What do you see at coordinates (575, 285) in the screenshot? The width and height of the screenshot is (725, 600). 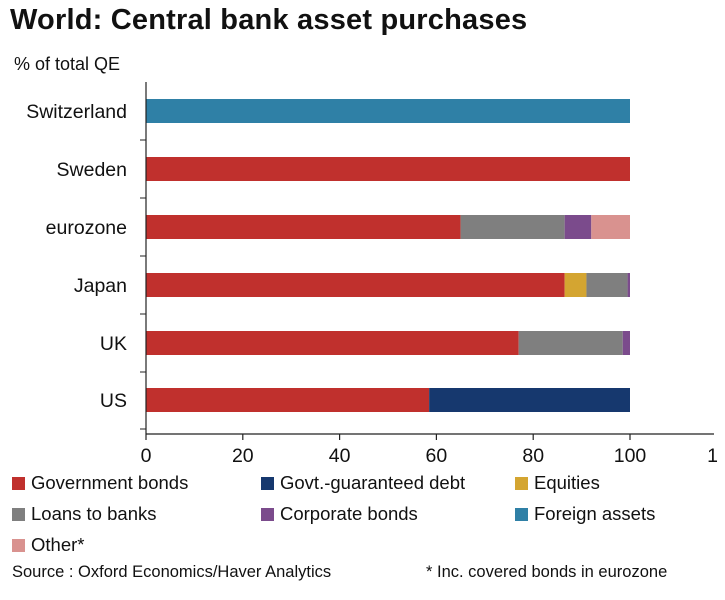 I see `bar-japan-equities` at bounding box center [575, 285].